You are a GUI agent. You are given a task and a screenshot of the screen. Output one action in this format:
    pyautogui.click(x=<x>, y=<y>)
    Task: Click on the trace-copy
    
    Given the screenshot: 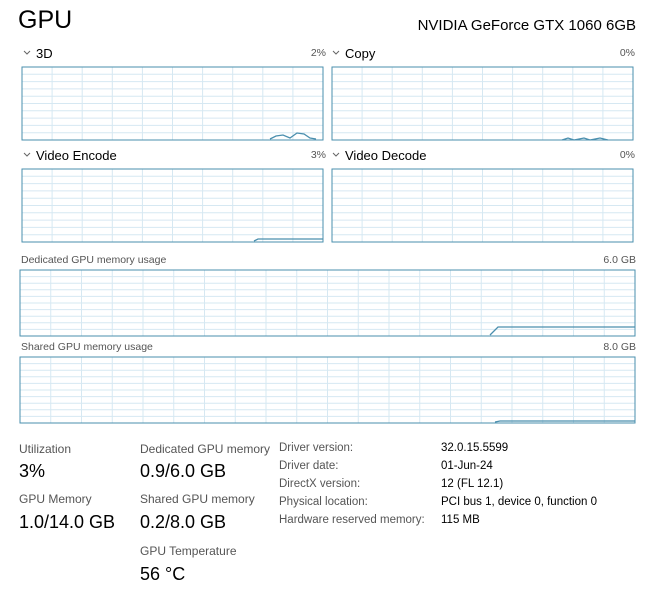 What is the action you would take?
    pyautogui.click(x=585, y=139)
    